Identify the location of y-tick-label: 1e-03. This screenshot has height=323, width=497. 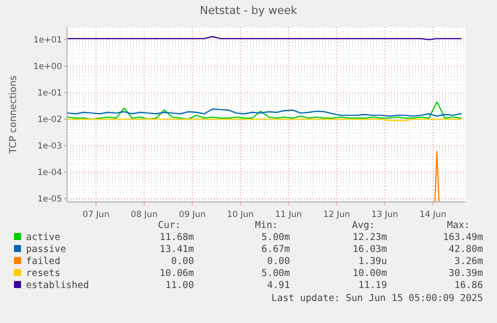
(49, 147).